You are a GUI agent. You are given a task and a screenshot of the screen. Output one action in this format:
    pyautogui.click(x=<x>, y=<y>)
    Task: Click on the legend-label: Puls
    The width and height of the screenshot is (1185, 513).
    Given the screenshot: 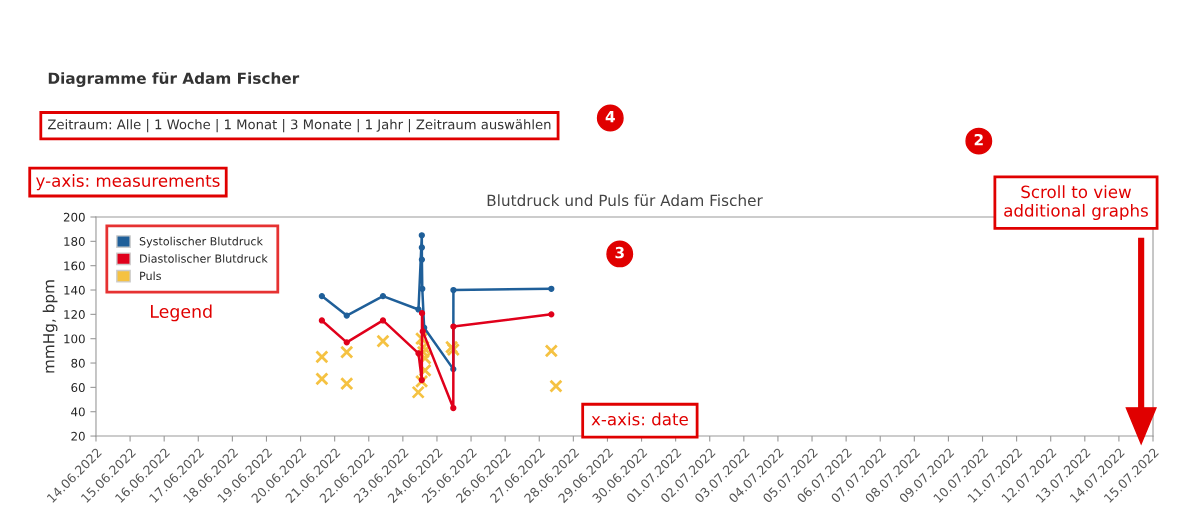 What is the action you would take?
    pyautogui.click(x=150, y=276)
    